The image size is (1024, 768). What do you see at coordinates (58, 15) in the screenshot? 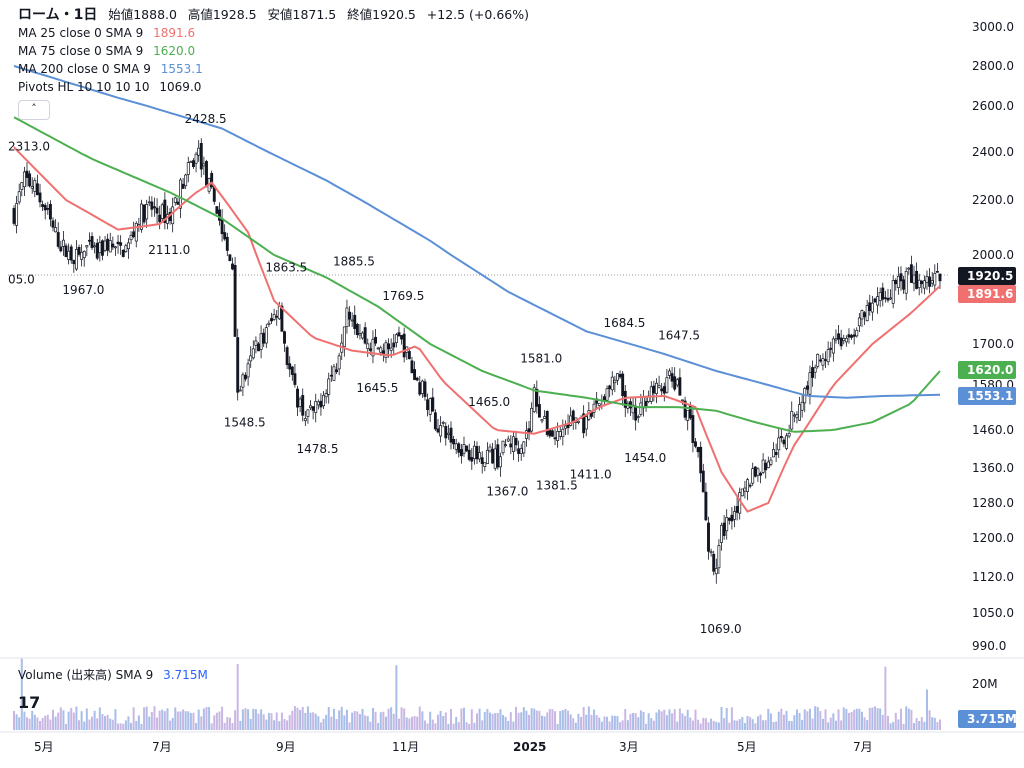
I see `symbol-title: ローム・1日` at bounding box center [58, 15].